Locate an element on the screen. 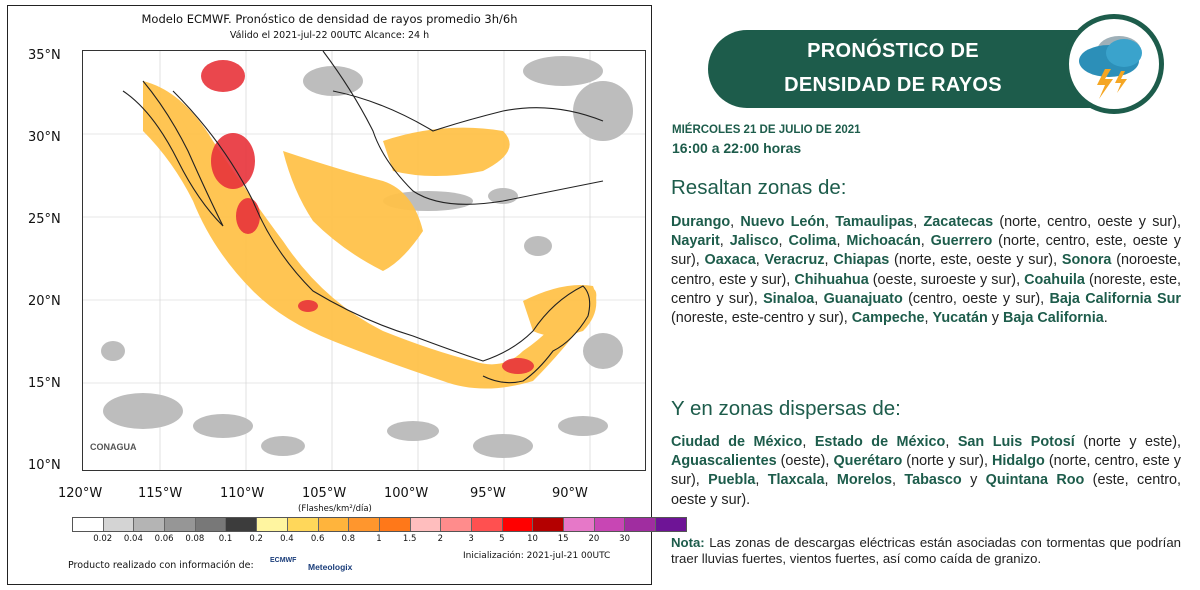  region-detail: (norte y este), is located at coordinates (1127, 442).